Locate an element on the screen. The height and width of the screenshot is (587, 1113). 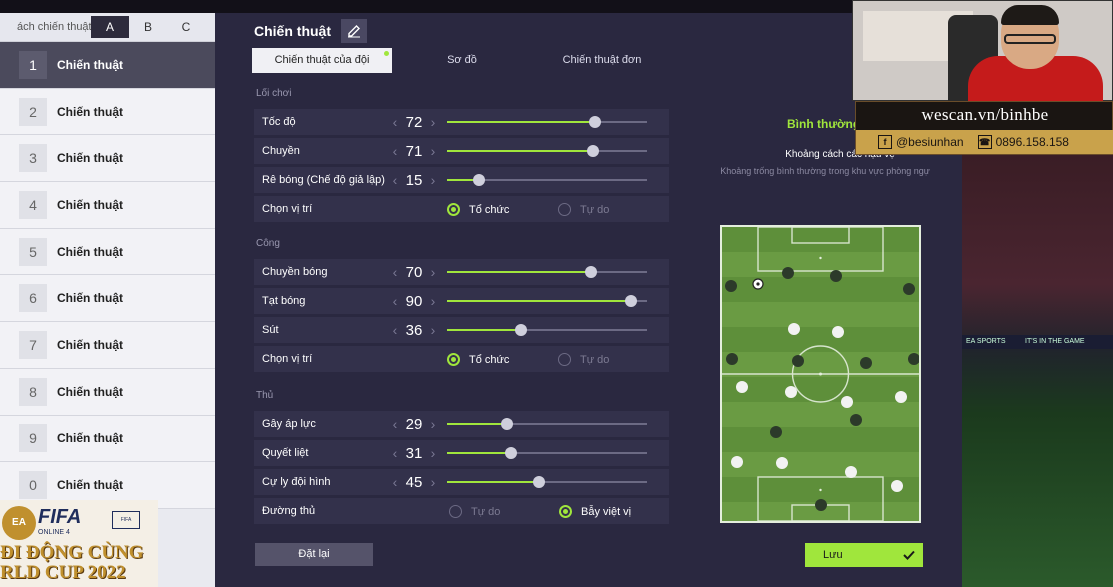
tab-a: A is located at coordinates (110, 27).